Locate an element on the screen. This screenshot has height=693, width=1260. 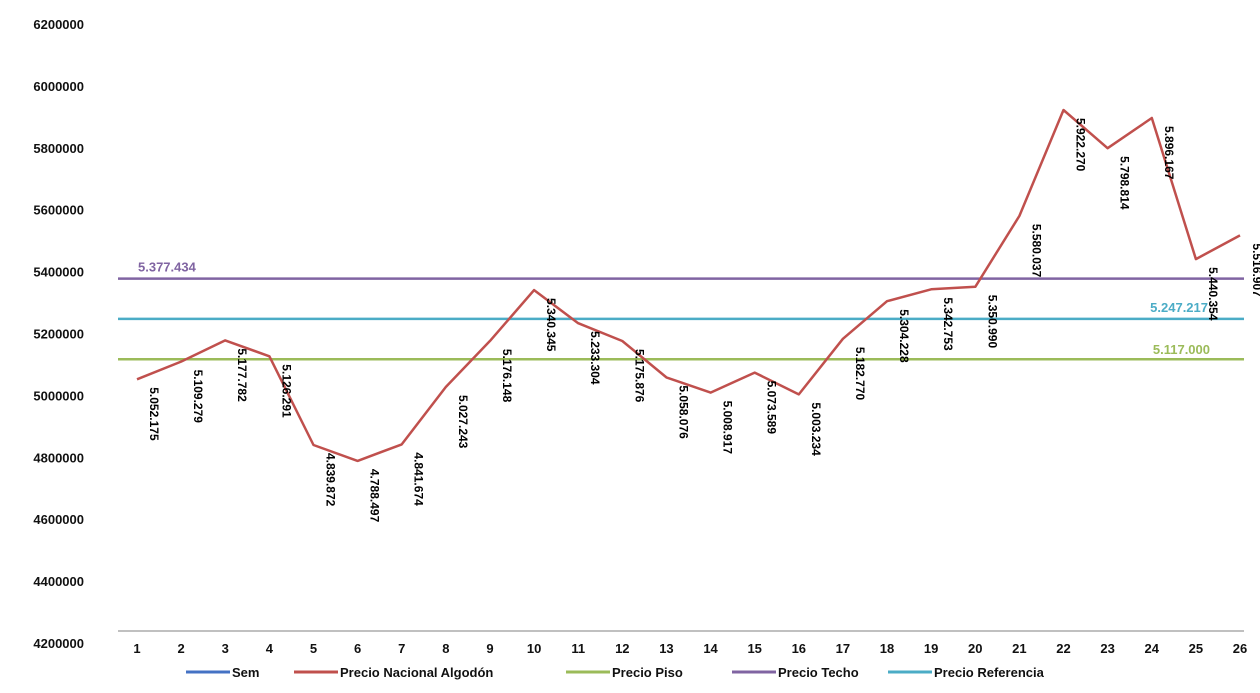
y-tick-label: 4800000 is located at coordinates (58, 457).